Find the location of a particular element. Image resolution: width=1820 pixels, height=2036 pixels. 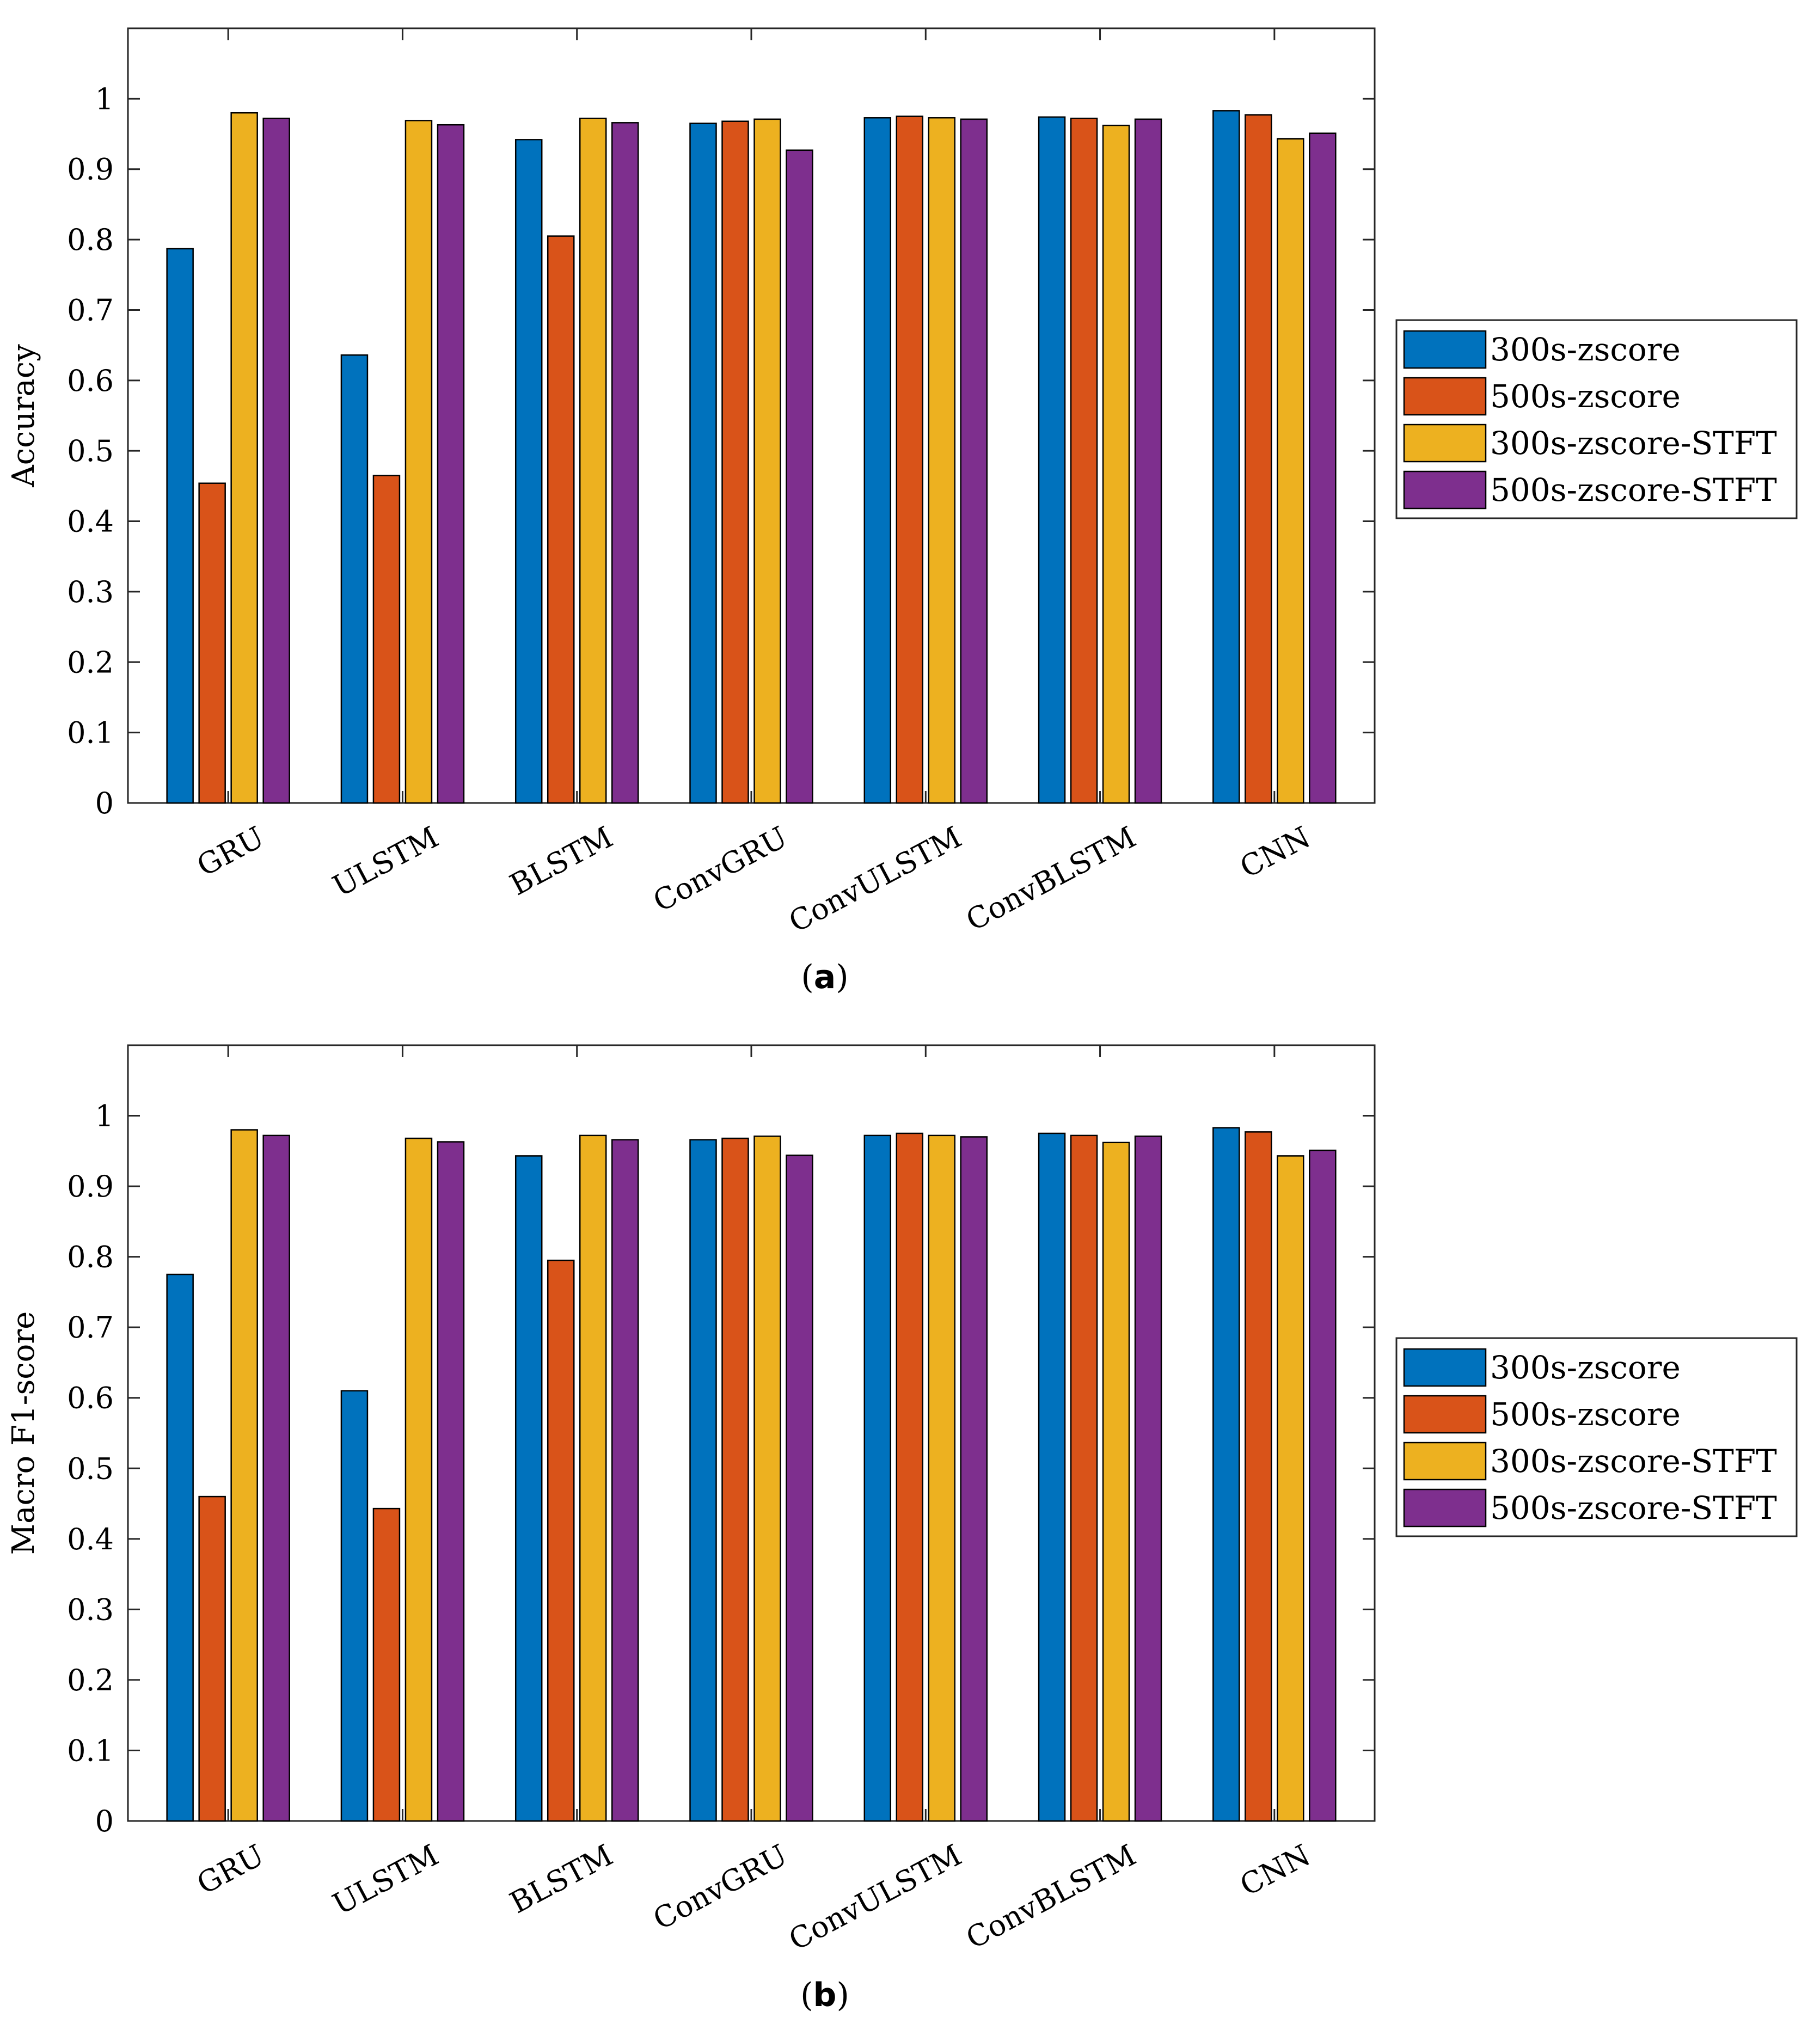

caption-letter: a is located at coordinates (825, 977).